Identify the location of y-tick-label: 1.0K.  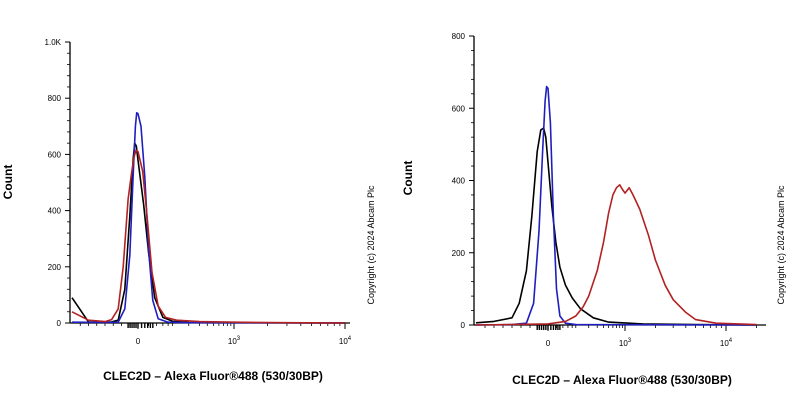
(53, 42).